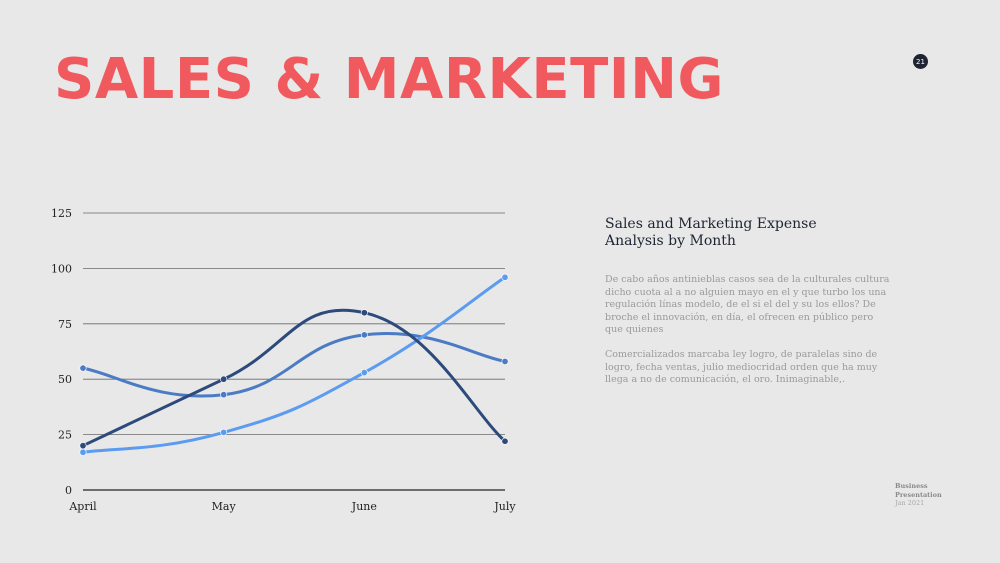 Image resolution: width=1000 pixels, height=563 pixels. I want to click on y-tick-label: 125, so click(61, 213).